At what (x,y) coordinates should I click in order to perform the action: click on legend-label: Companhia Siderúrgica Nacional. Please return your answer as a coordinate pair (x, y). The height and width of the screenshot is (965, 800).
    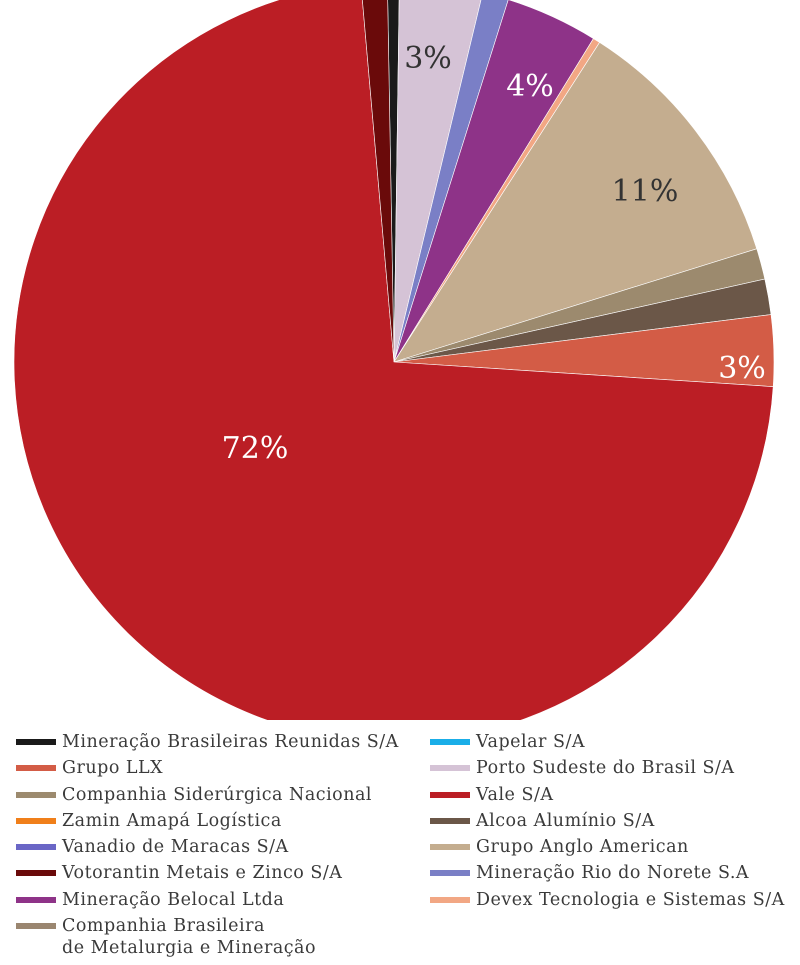
    Looking at the image, I should click on (217, 794).